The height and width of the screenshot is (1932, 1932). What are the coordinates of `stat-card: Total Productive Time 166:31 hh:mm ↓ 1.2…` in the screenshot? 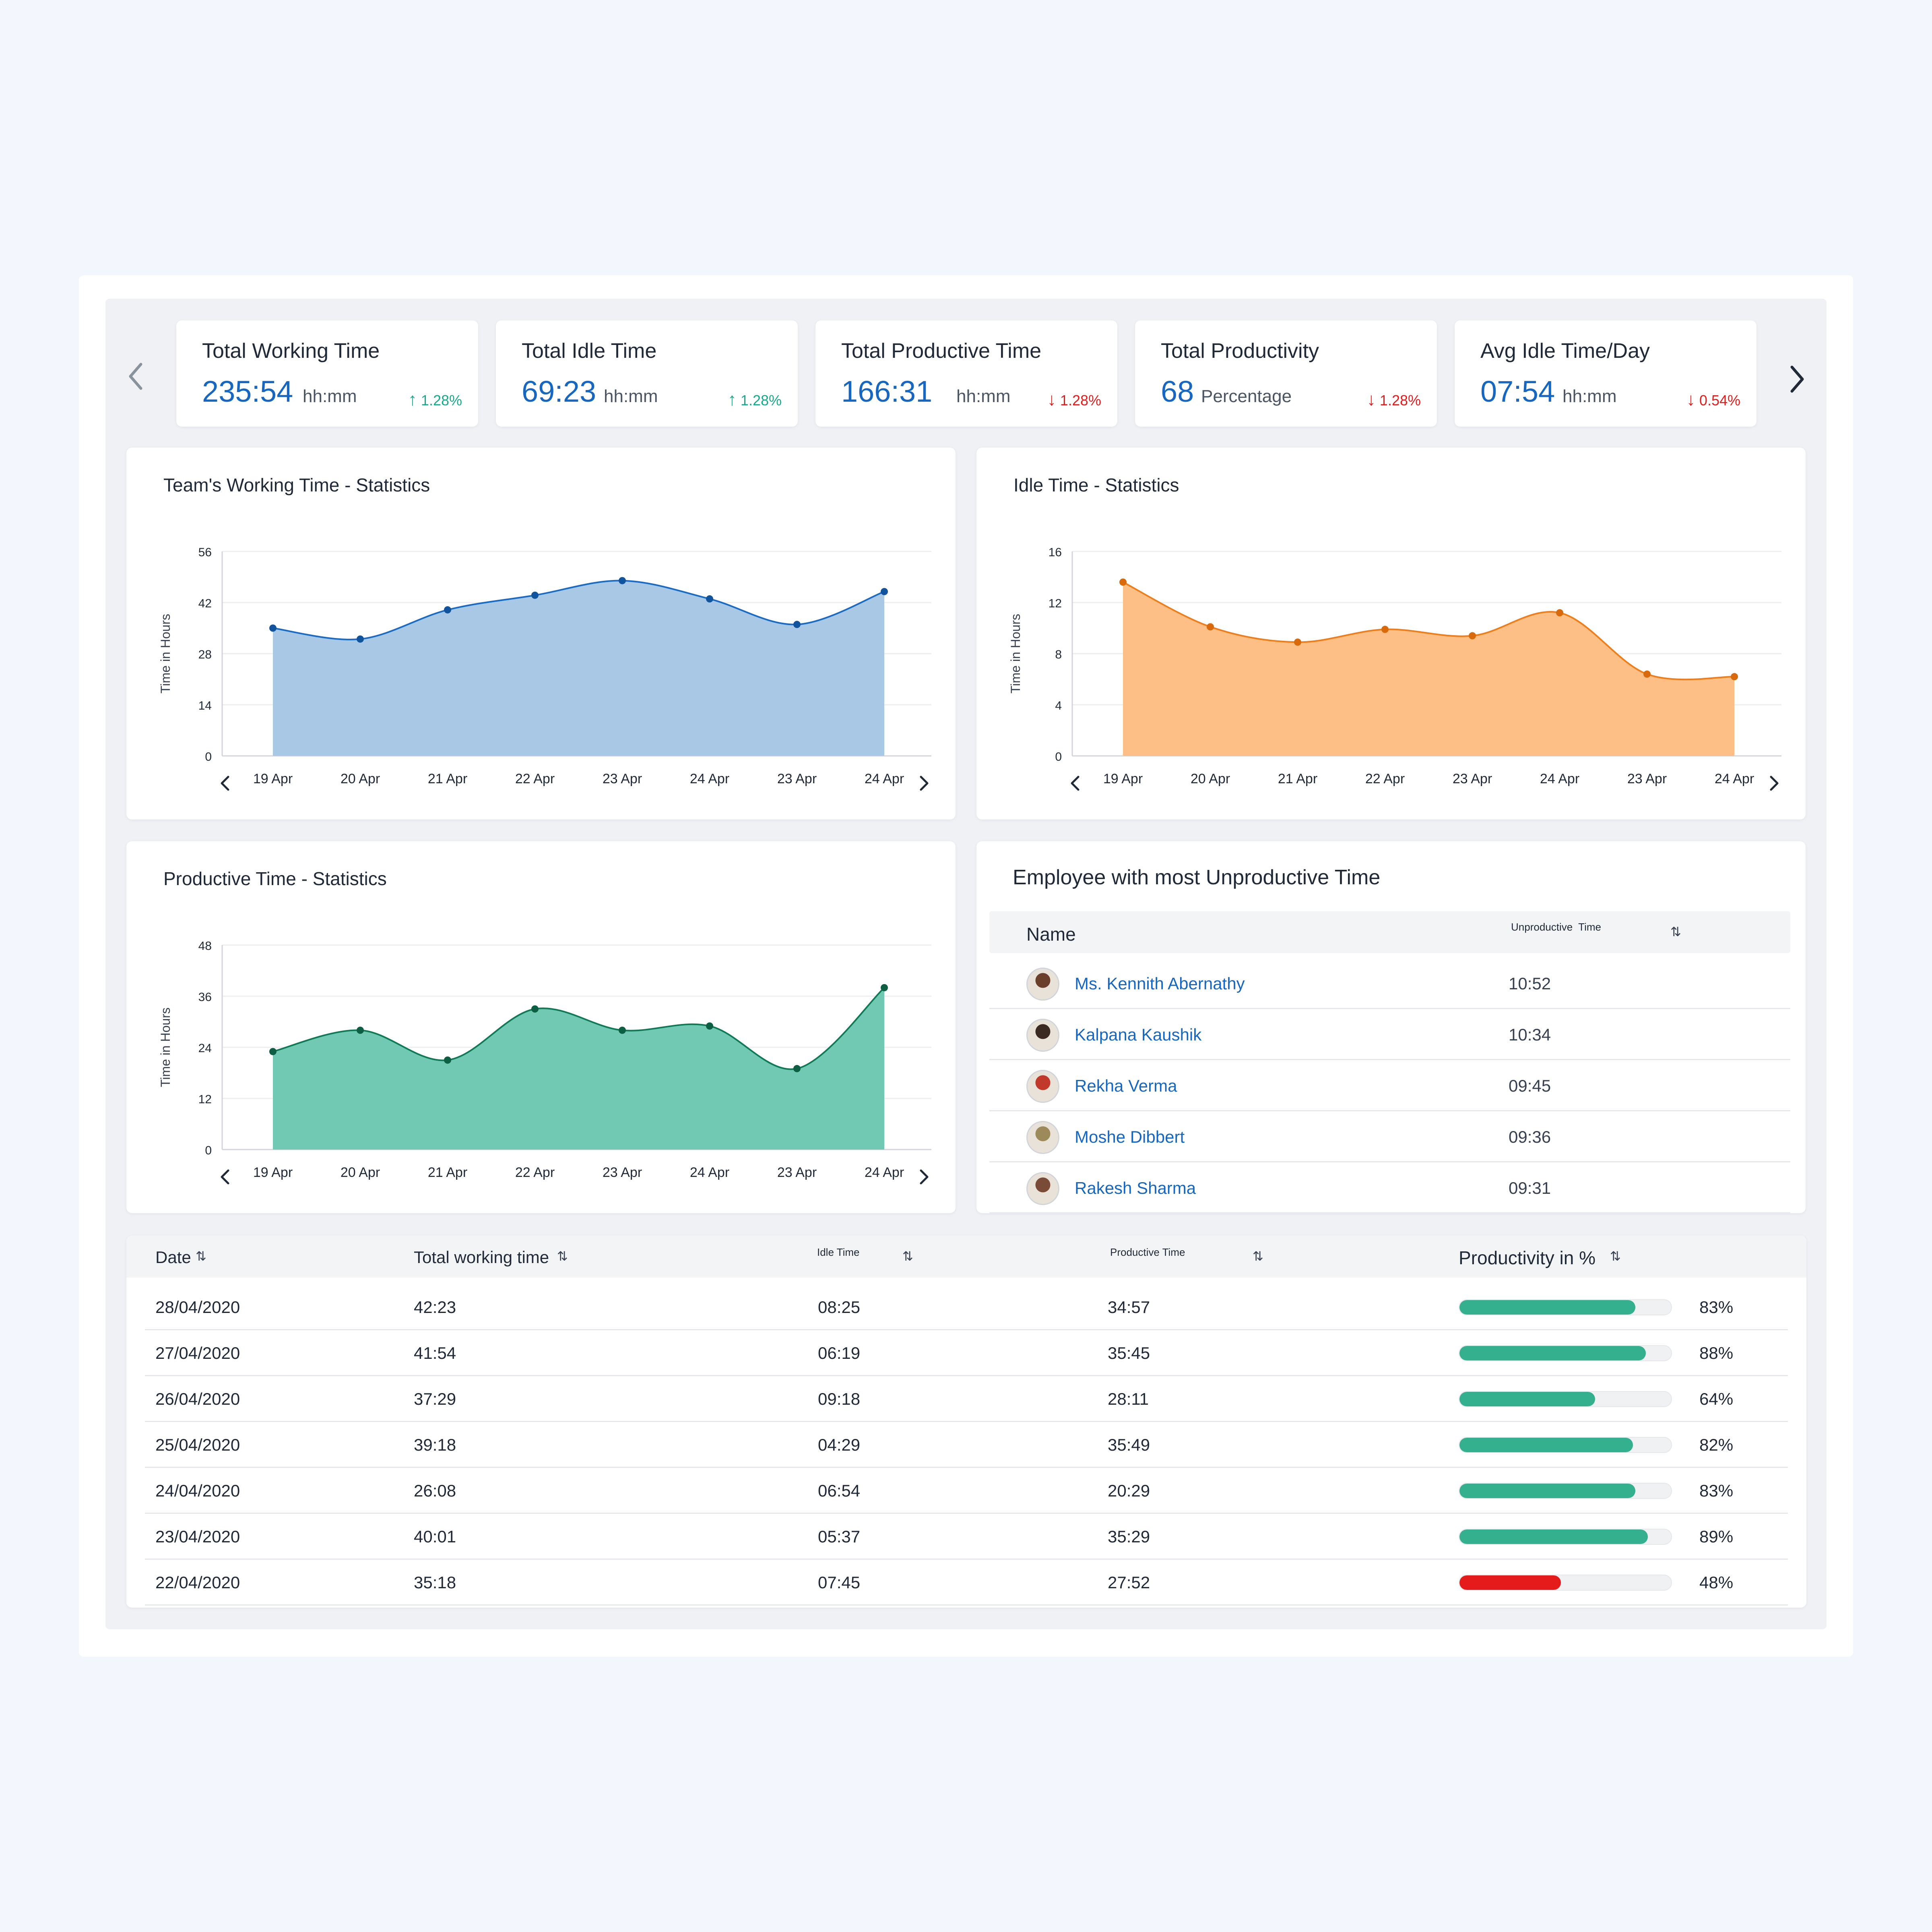 It's located at (966, 373).